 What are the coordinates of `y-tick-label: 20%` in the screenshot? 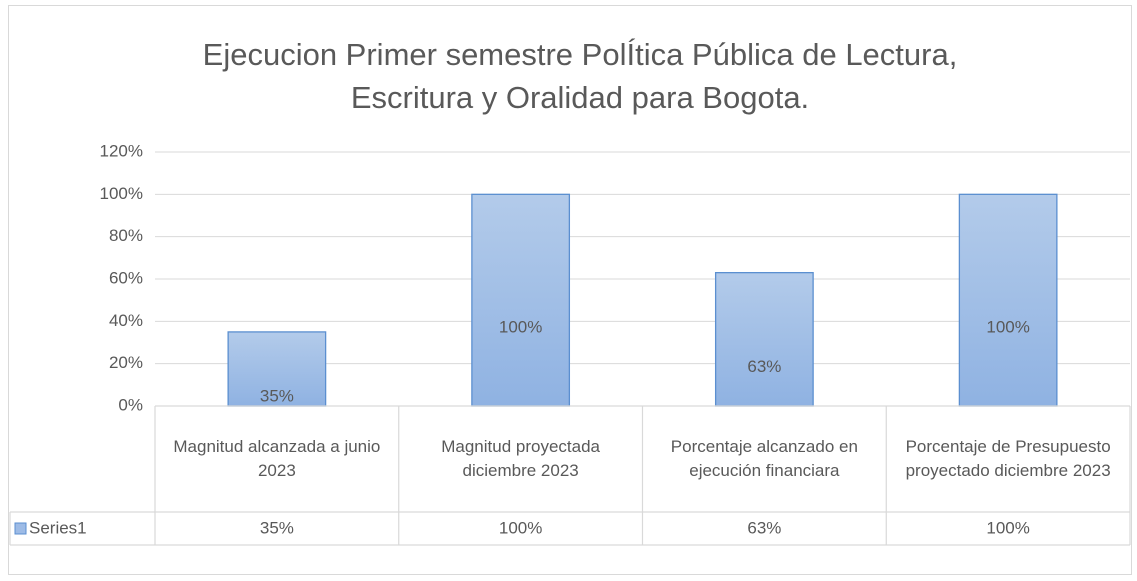 It's located at (126, 362).